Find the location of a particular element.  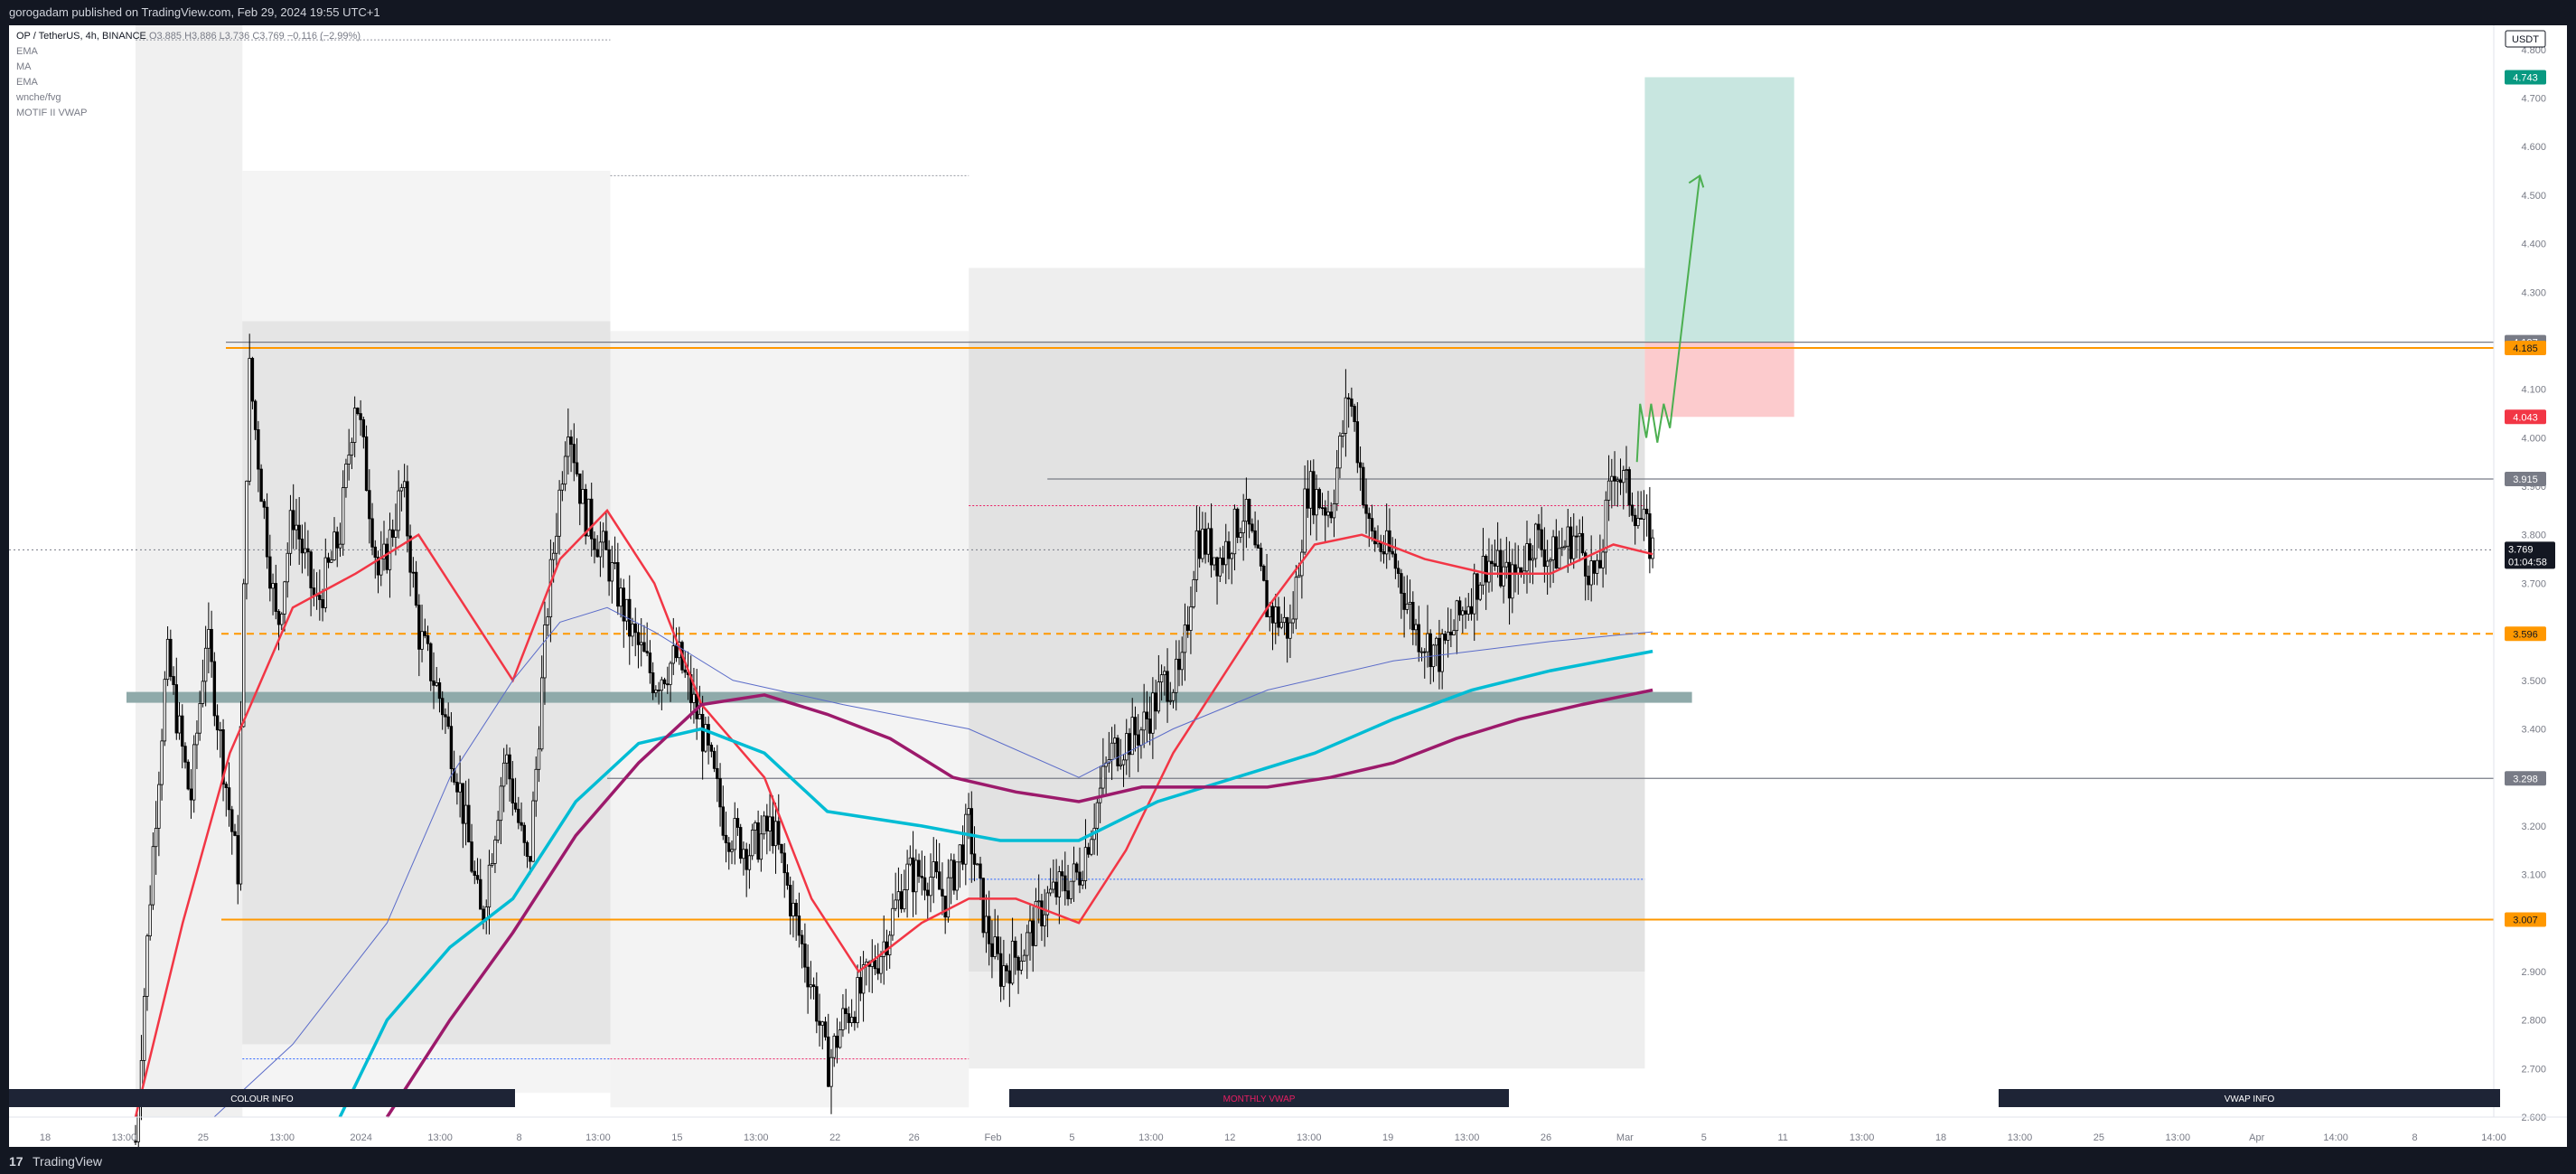

legend-indicator-ema-2: EMA is located at coordinates (27, 82).